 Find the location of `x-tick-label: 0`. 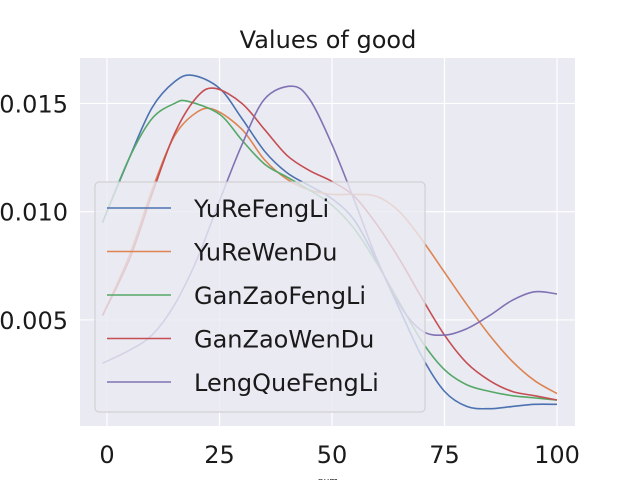

x-tick-label: 0 is located at coordinates (106, 455).